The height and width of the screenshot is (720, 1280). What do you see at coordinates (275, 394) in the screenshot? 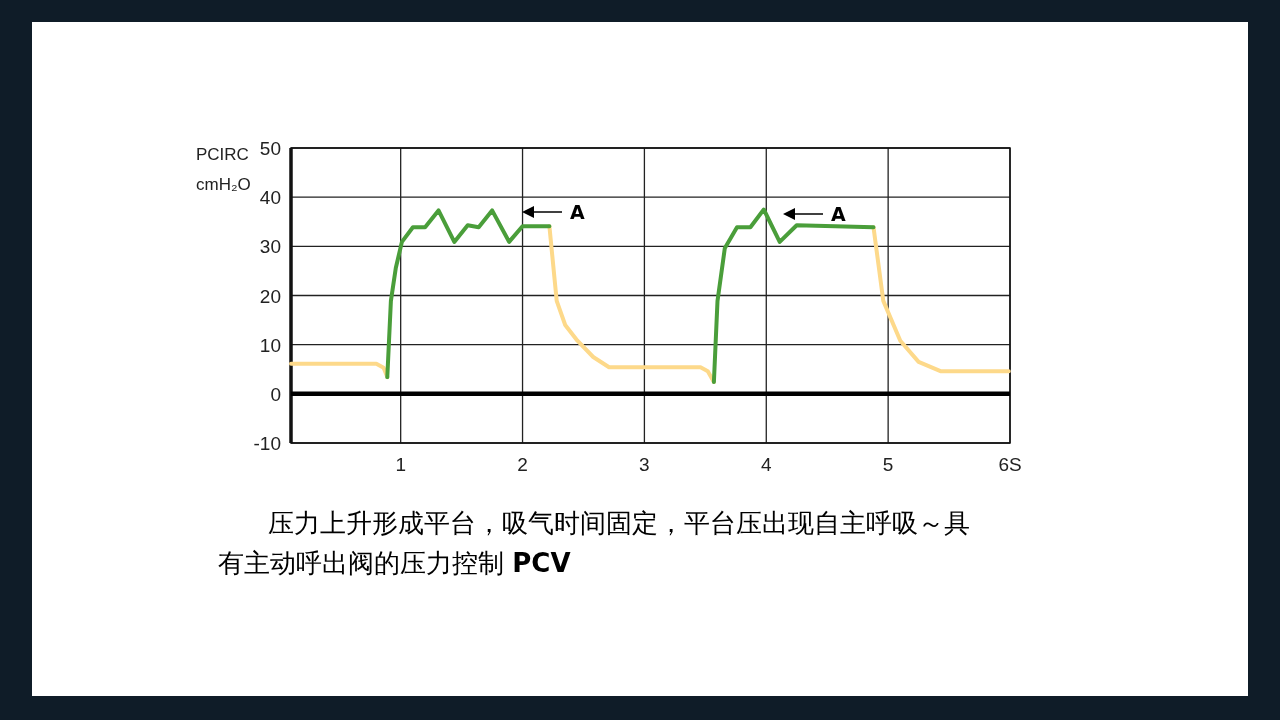
I see `y-tick-label: 0` at bounding box center [275, 394].